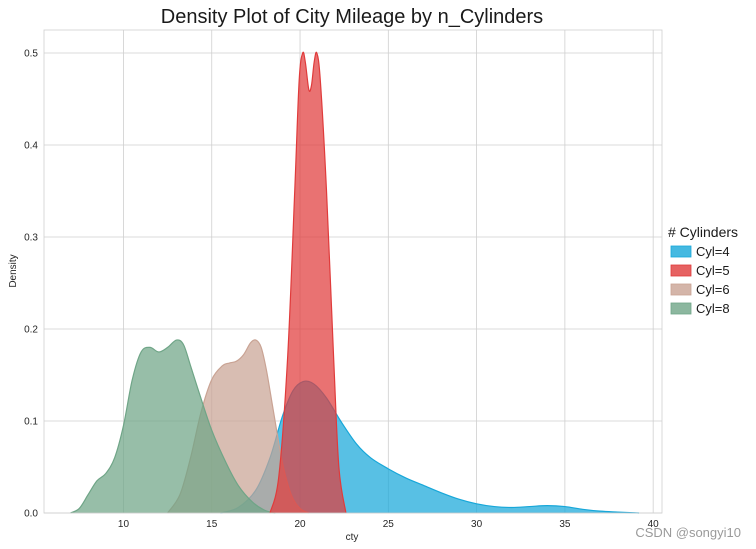  I want to click on legend: # Cylinders Cyl=4 Cyl=5 Cyl=6 Cyl=8, so click(703, 270).